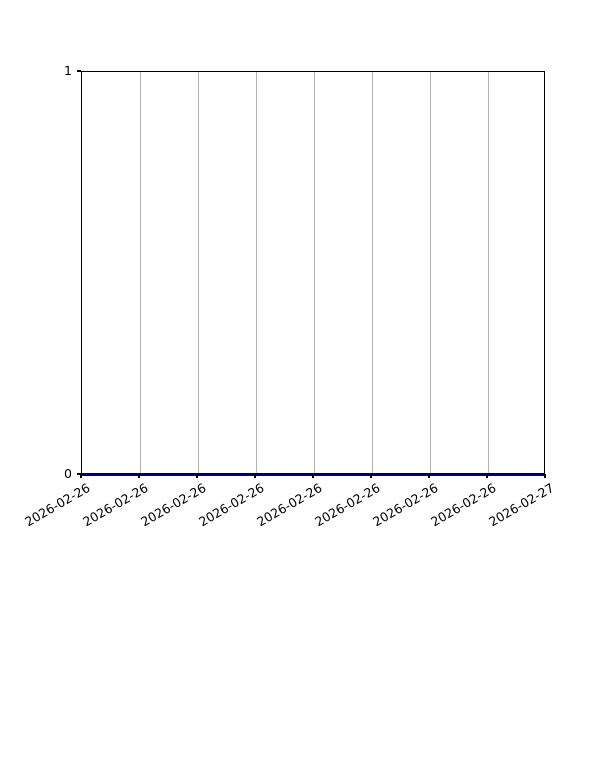  What do you see at coordinates (68, 70) in the screenshot?
I see `y-tick-label: 1` at bounding box center [68, 70].